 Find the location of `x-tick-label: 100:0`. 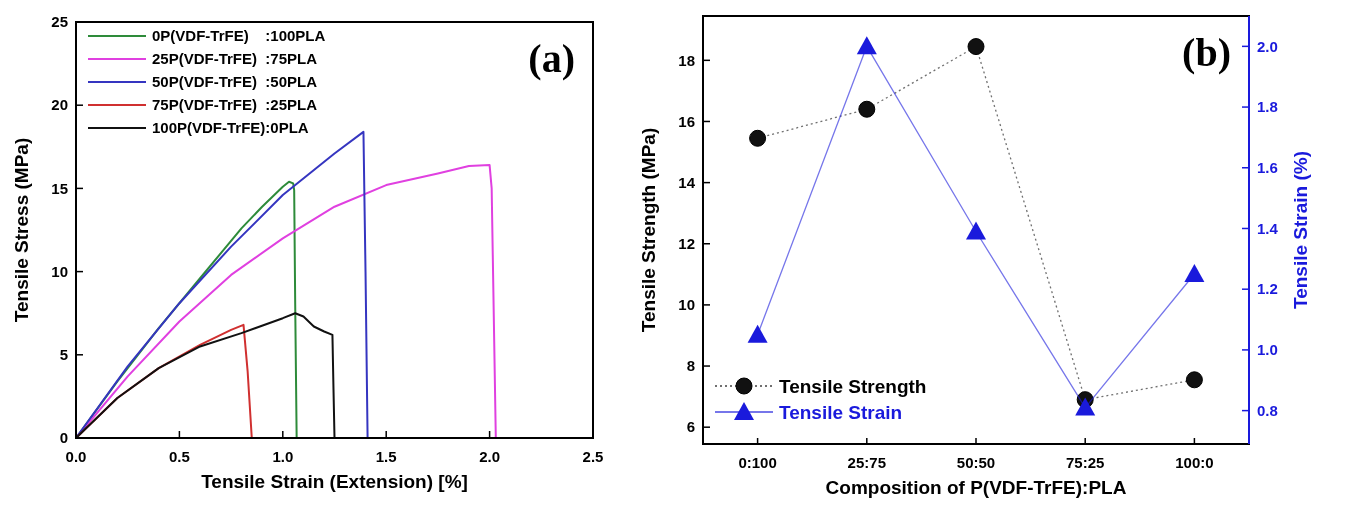

x-tick-label: 100:0 is located at coordinates (1194, 462).